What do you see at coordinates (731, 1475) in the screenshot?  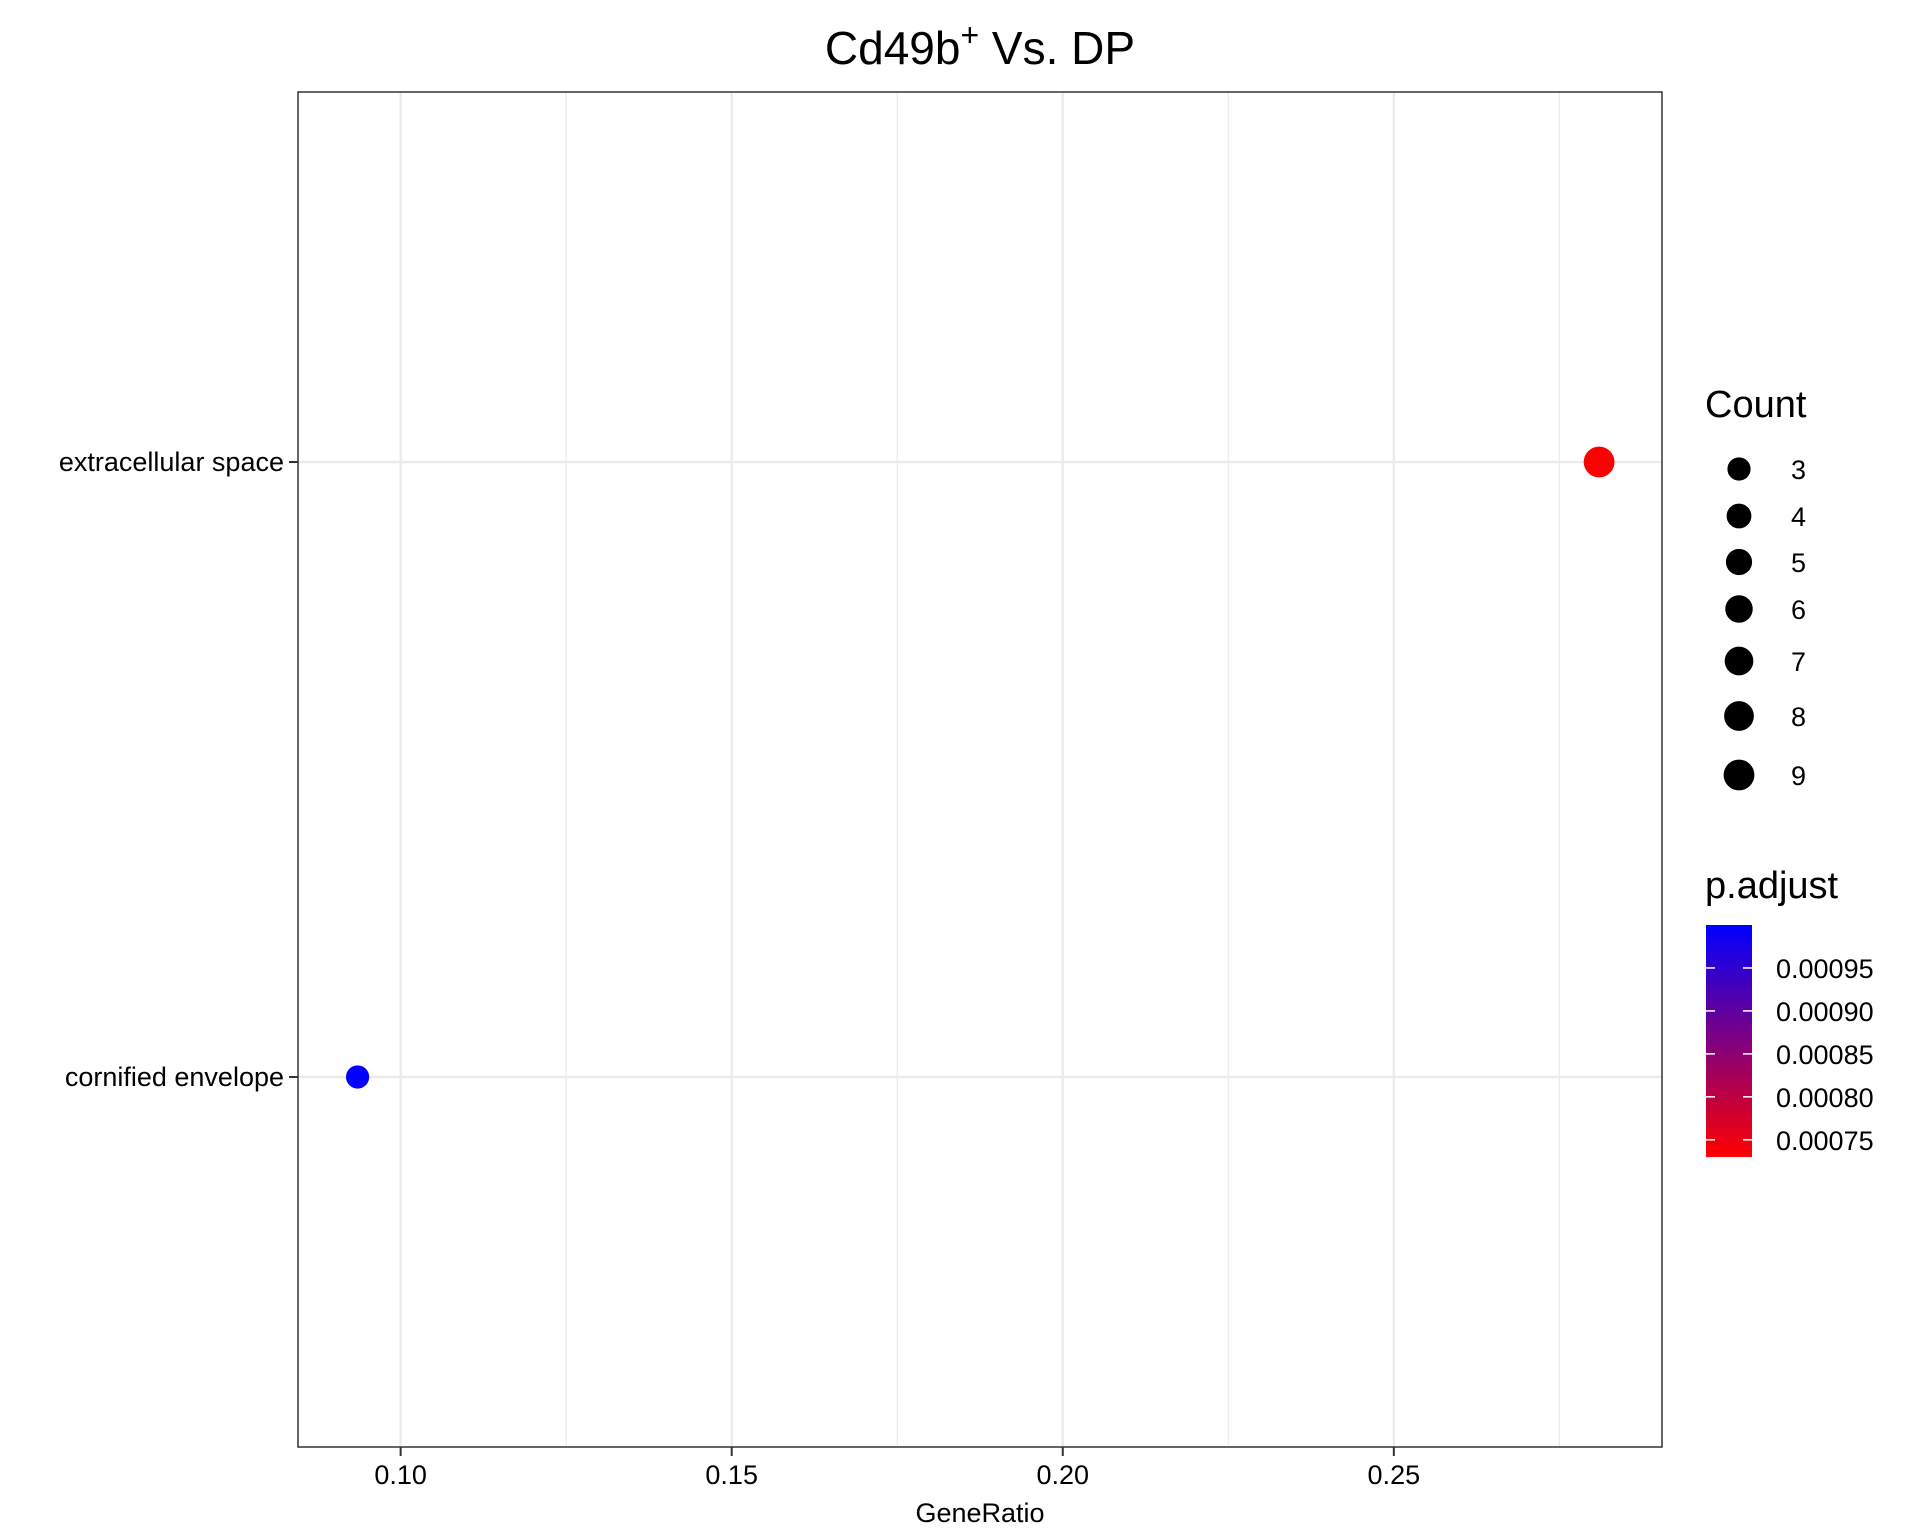 I see `x-axis-tick-label: 0.15` at bounding box center [731, 1475].